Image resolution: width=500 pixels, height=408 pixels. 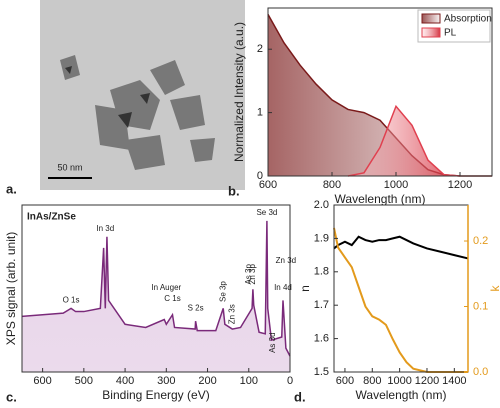 What do you see at coordinates (480, 241) in the screenshot?
I see `y2-tick-label: 0.2` at bounding box center [480, 241].